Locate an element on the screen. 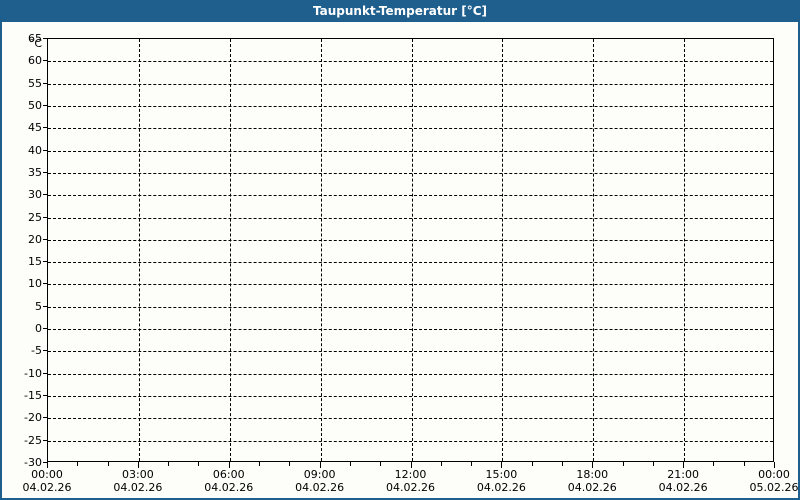 The width and height of the screenshot is (800, 500). y-axis-tick-label: 20 is located at coordinates (35, 239).